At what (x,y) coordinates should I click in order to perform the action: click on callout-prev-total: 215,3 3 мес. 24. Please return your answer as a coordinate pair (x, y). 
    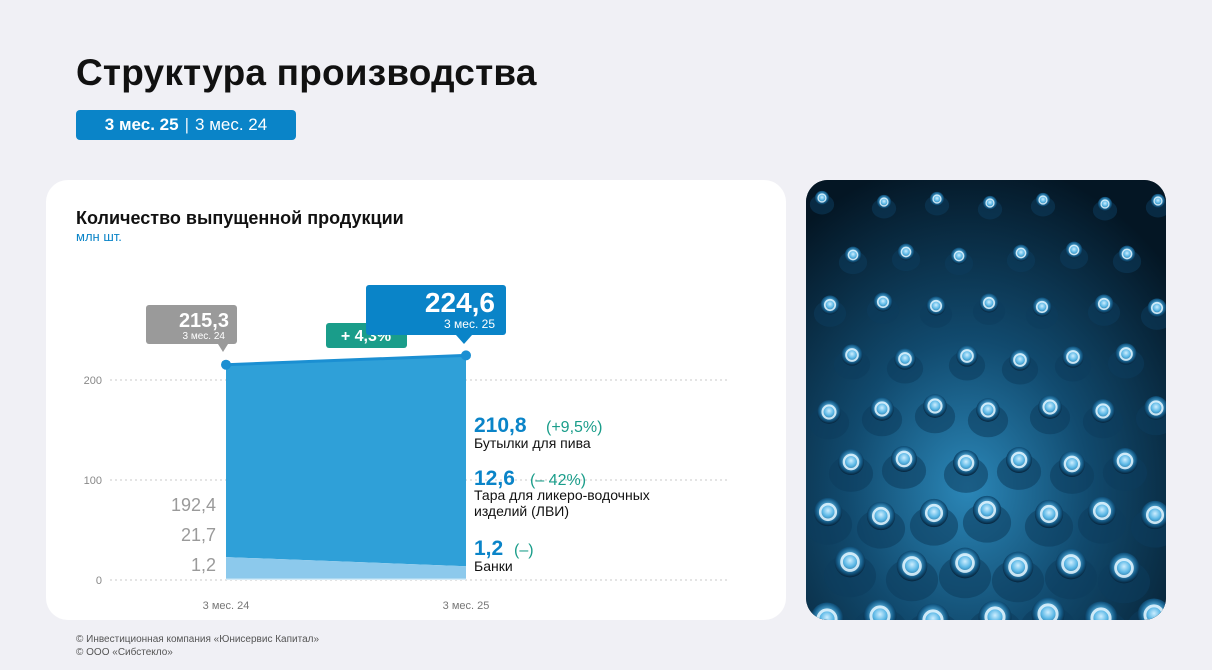
    Looking at the image, I should click on (191, 328).